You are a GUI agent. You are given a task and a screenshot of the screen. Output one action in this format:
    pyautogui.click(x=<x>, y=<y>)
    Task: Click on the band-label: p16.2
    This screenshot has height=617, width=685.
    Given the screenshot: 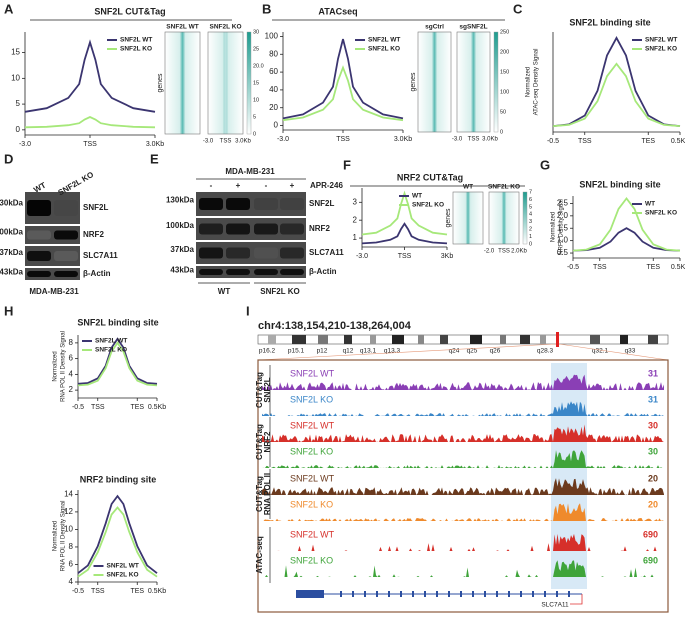 What is the action you would take?
    pyautogui.click(x=267, y=351)
    